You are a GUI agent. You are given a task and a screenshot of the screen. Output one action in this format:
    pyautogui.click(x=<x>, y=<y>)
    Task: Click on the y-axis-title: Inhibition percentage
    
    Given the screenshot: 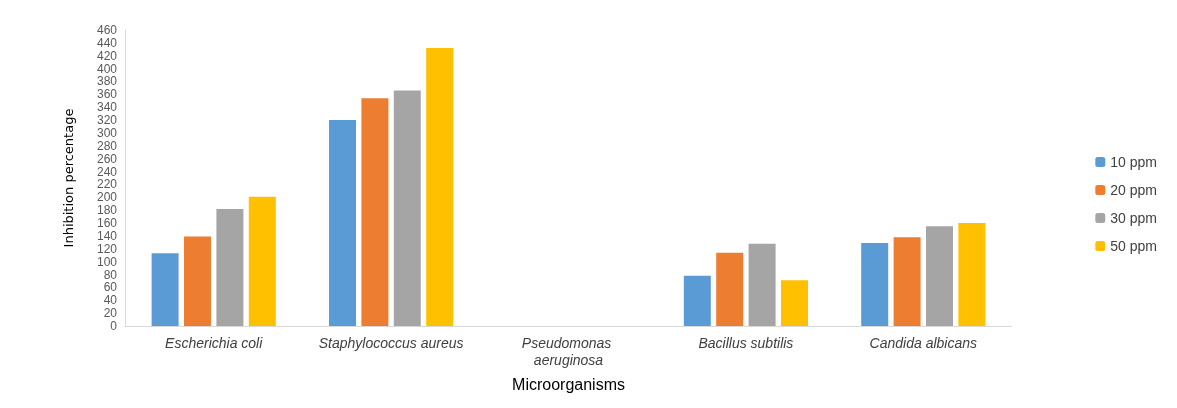 What is the action you would take?
    pyautogui.click(x=68, y=178)
    